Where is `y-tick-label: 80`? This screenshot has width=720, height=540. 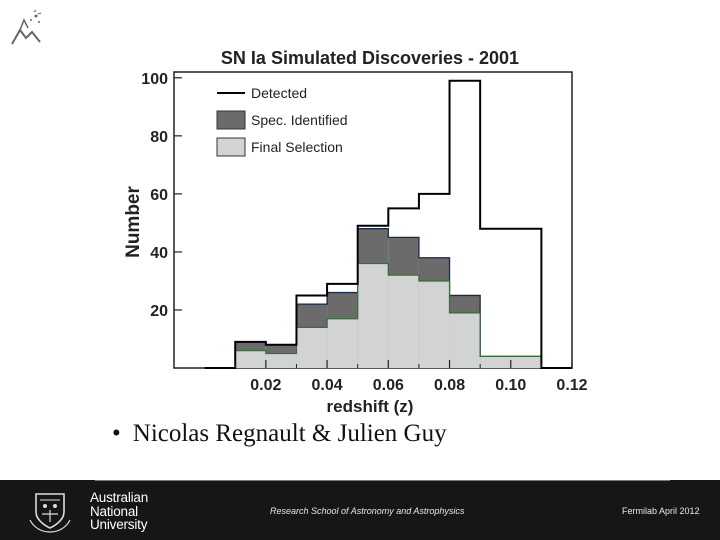 y-tick-label: 80 is located at coordinates (159, 137).